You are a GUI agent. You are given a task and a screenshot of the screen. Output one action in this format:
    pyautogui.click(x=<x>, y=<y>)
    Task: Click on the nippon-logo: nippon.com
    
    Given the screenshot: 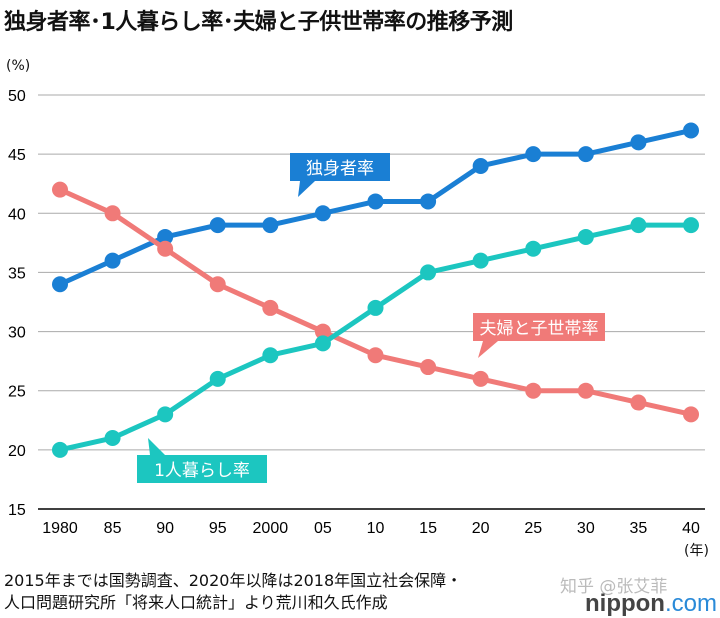 What is the action you would take?
    pyautogui.click(x=651, y=603)
    